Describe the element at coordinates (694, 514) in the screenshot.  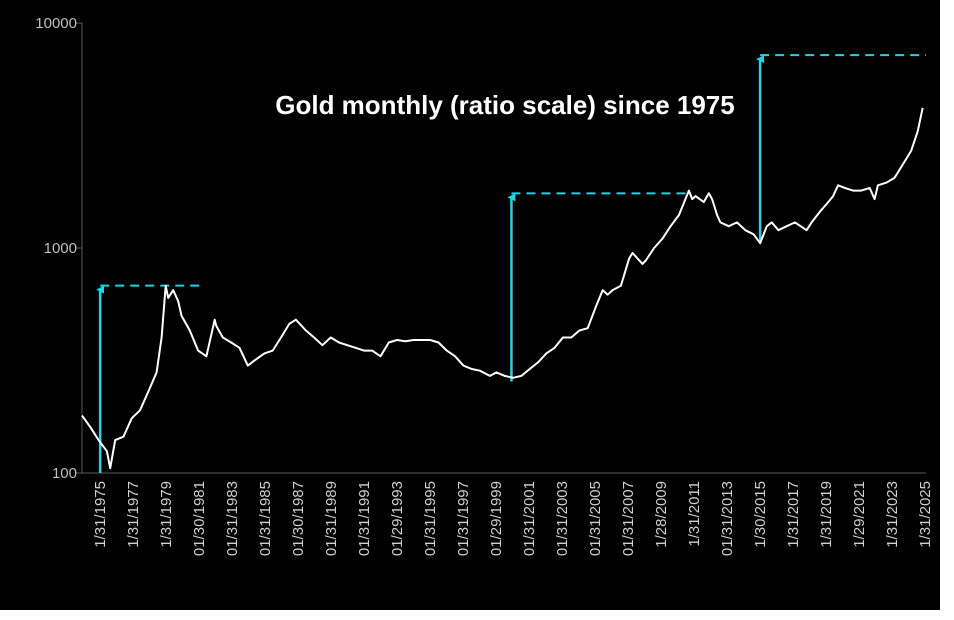
I see `x-tick-label: 1/31/2011` at that location.